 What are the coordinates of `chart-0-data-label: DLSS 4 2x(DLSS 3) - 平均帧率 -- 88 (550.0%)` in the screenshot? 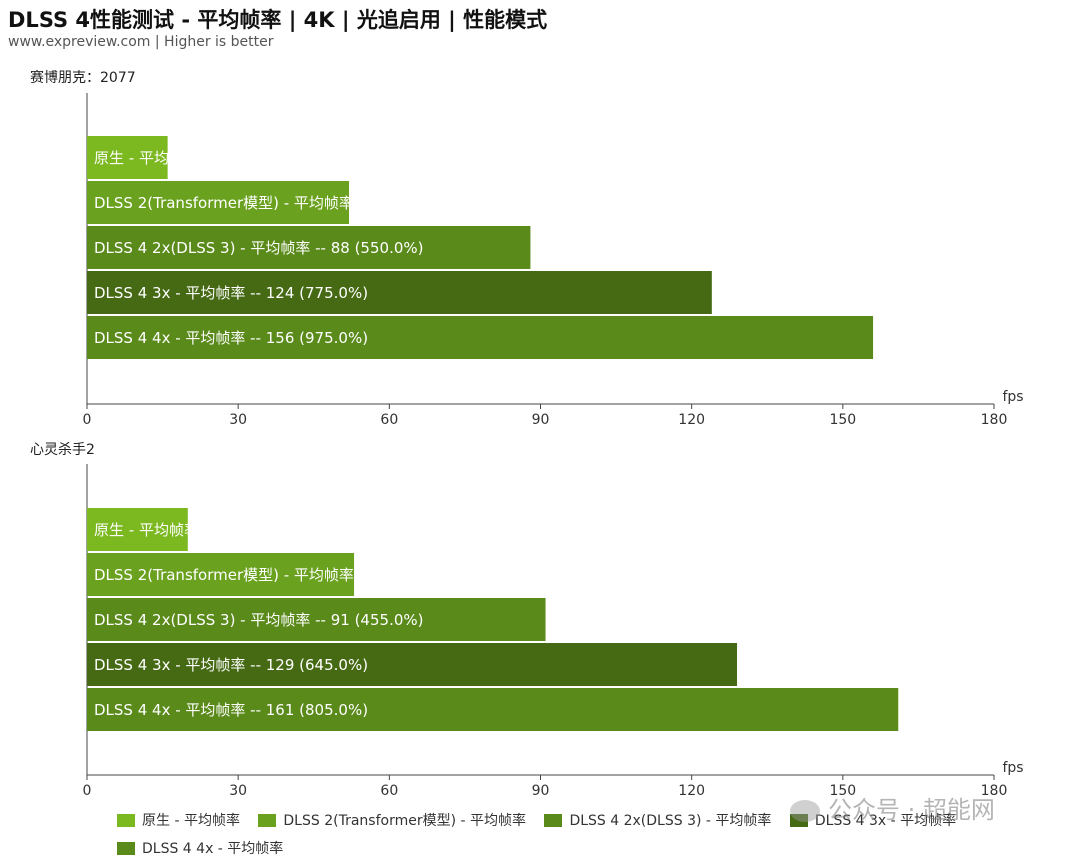 It's located at (258, 248).